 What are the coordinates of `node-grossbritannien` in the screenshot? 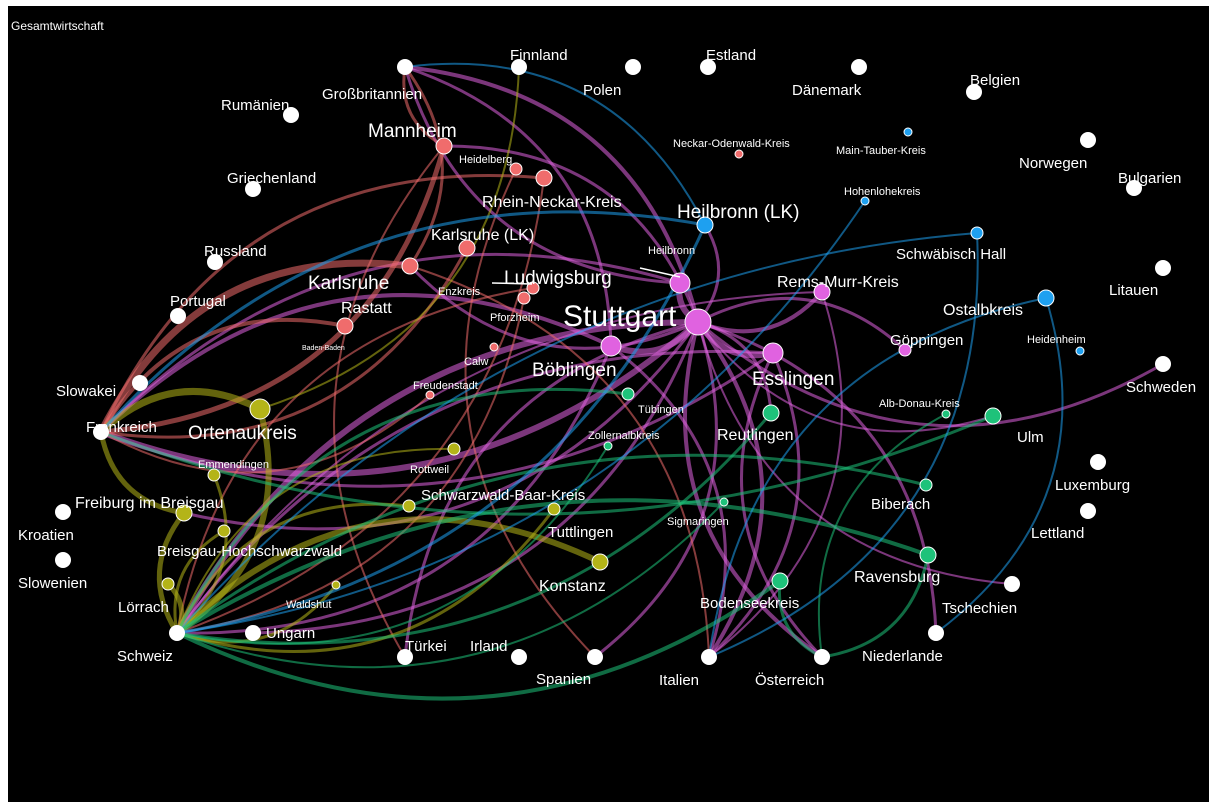 It's located at (405, 67).